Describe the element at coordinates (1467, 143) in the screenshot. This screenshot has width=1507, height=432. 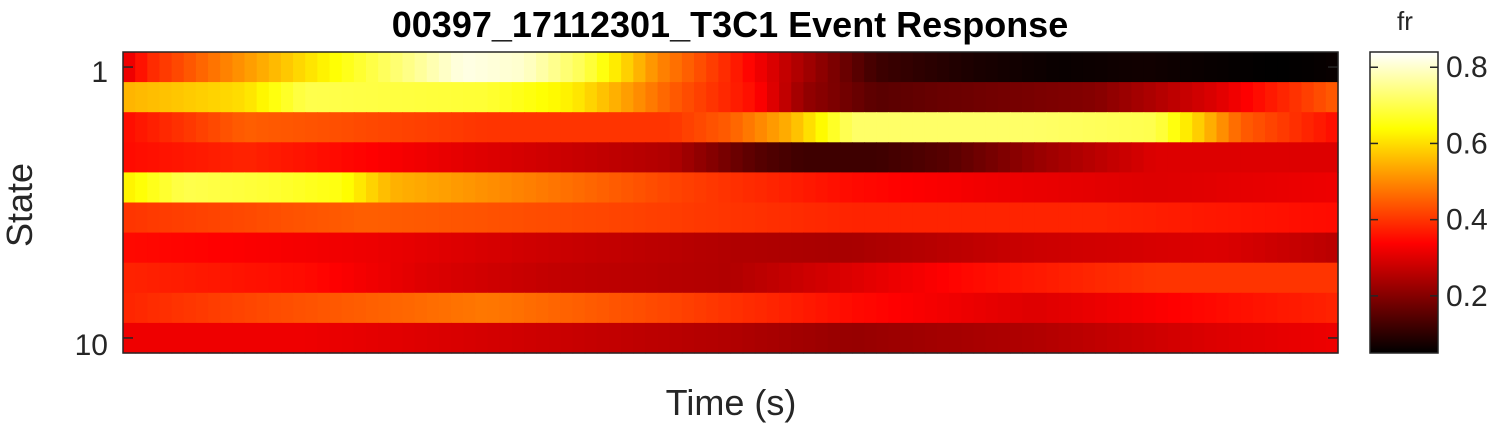
I see `colorbar-tick-label: 0.6` at that location.